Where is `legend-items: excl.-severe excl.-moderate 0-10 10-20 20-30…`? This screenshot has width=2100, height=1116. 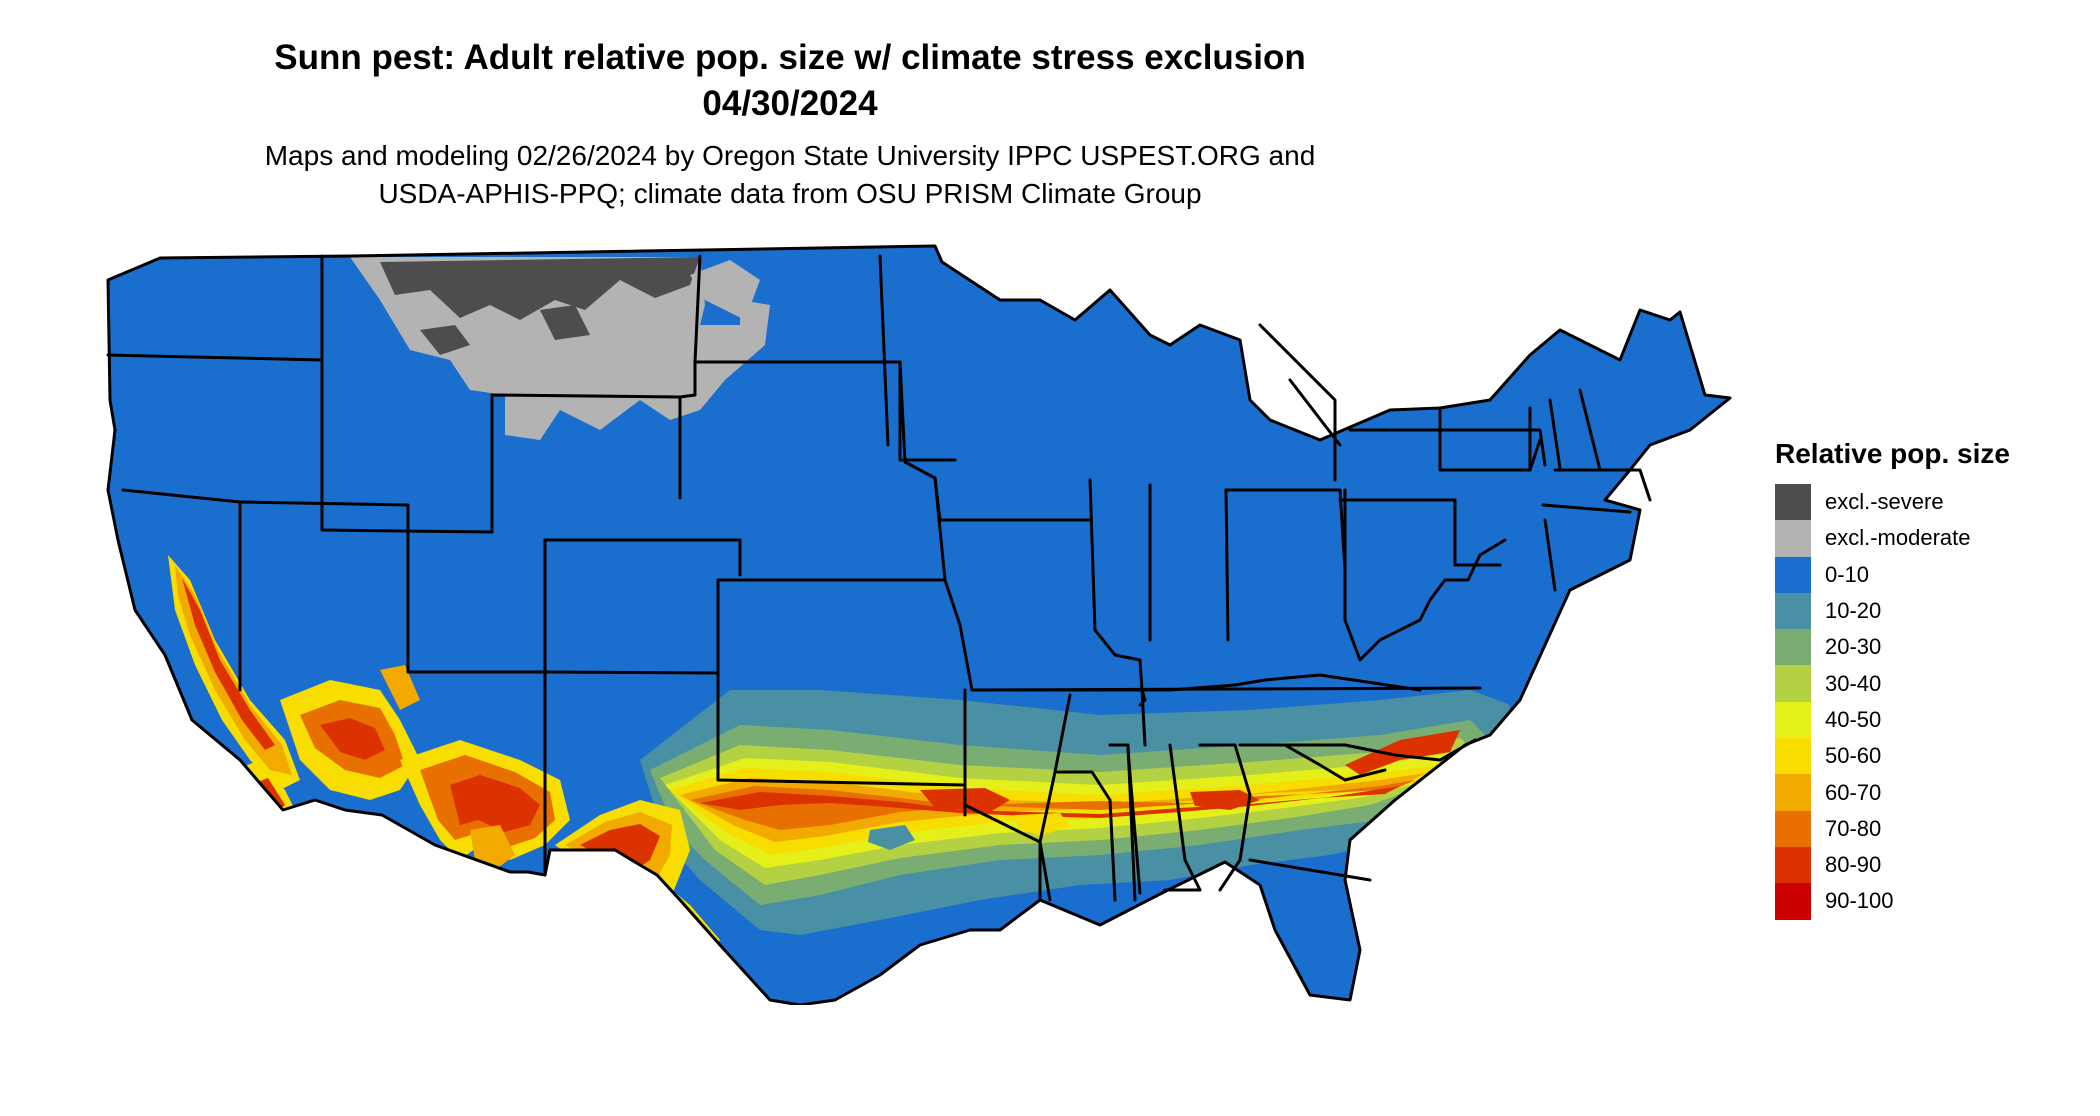 legend-items: excl.-severe excl.-moderate 0-10 10-20 20-30… is located at coordinates (1892, 702).